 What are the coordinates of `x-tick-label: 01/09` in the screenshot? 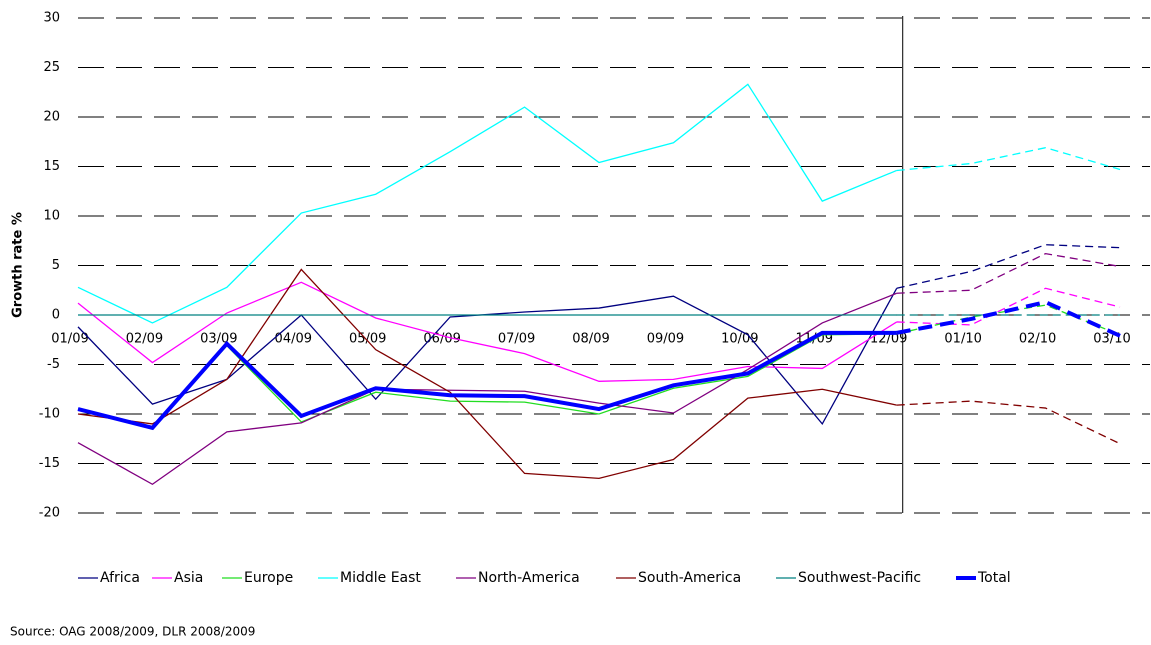 It's located at (69, 339).